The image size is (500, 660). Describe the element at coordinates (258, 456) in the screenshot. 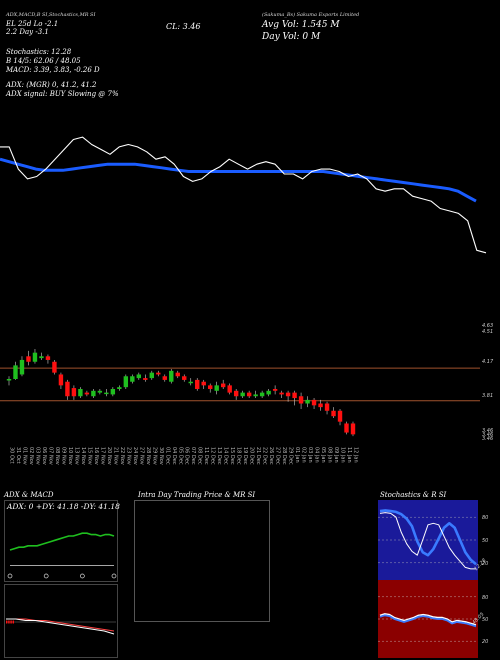

I see `date-label: 21 Dec` at that location.